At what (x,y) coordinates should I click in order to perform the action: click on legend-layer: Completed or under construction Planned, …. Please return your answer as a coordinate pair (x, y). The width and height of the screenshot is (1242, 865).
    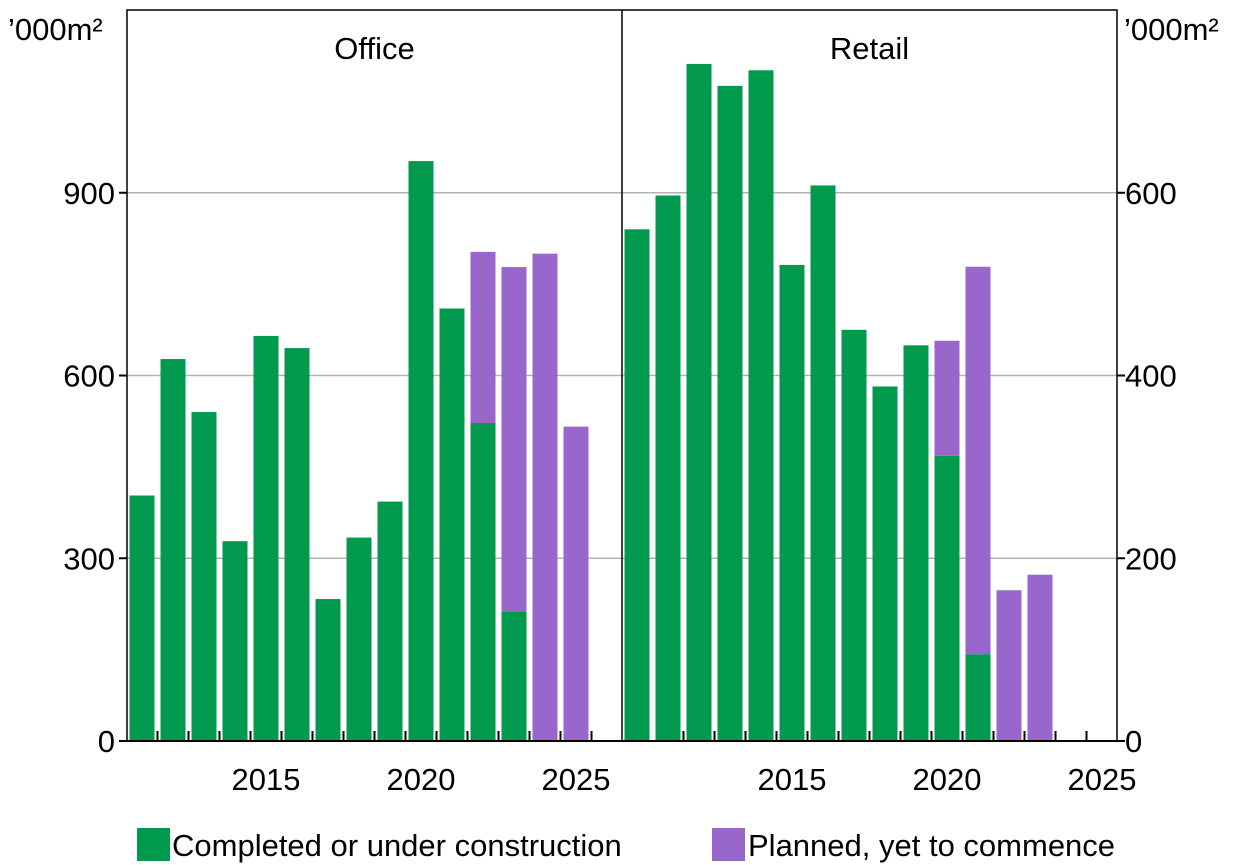
    Looking at the image, I should click on (626, 845).